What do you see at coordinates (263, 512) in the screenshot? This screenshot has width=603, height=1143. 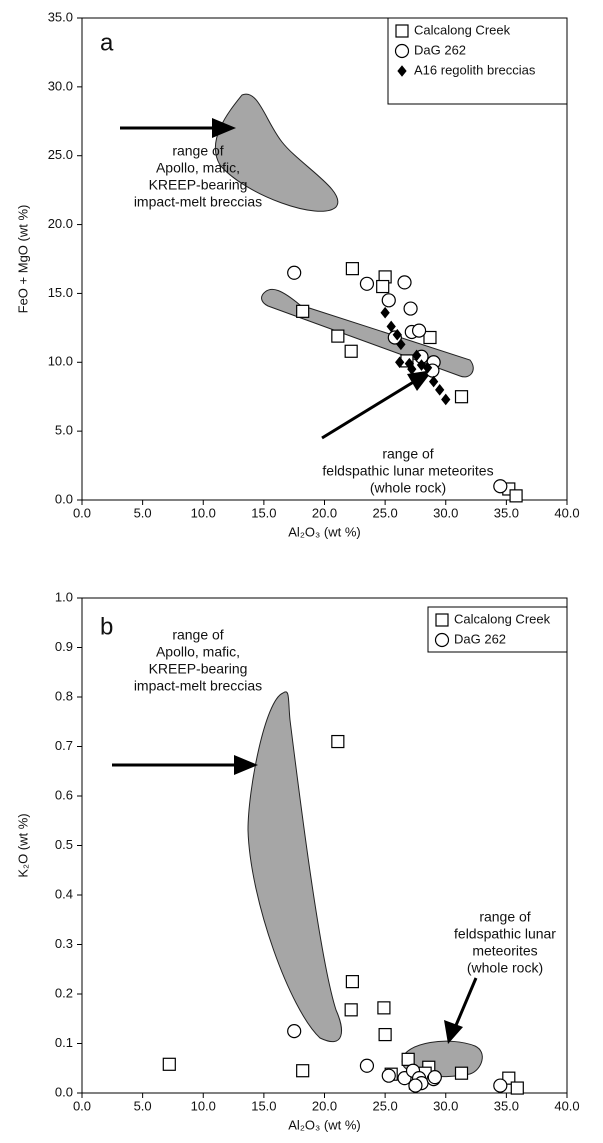 I see `x-tick-label: 15.0` at bounding box center [263, 512].